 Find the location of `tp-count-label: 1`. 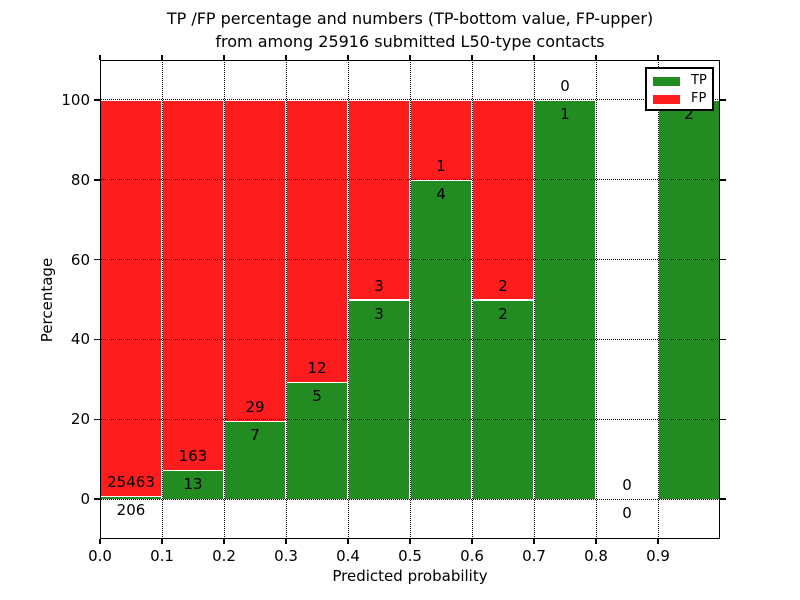

tp-count-label: 1 is located at coordinates (565, 113).